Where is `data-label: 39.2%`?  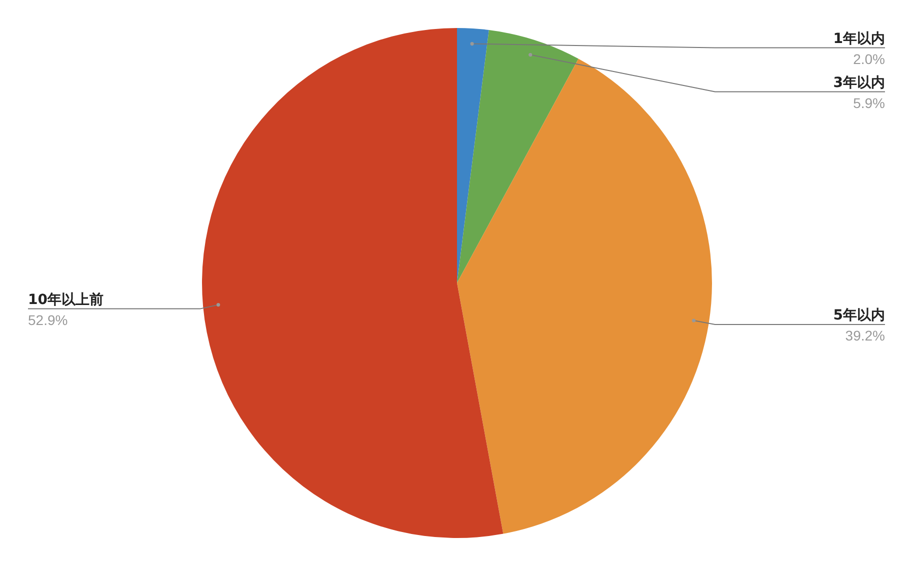
data-label: 39.2% is located at coordinates (865, 335).